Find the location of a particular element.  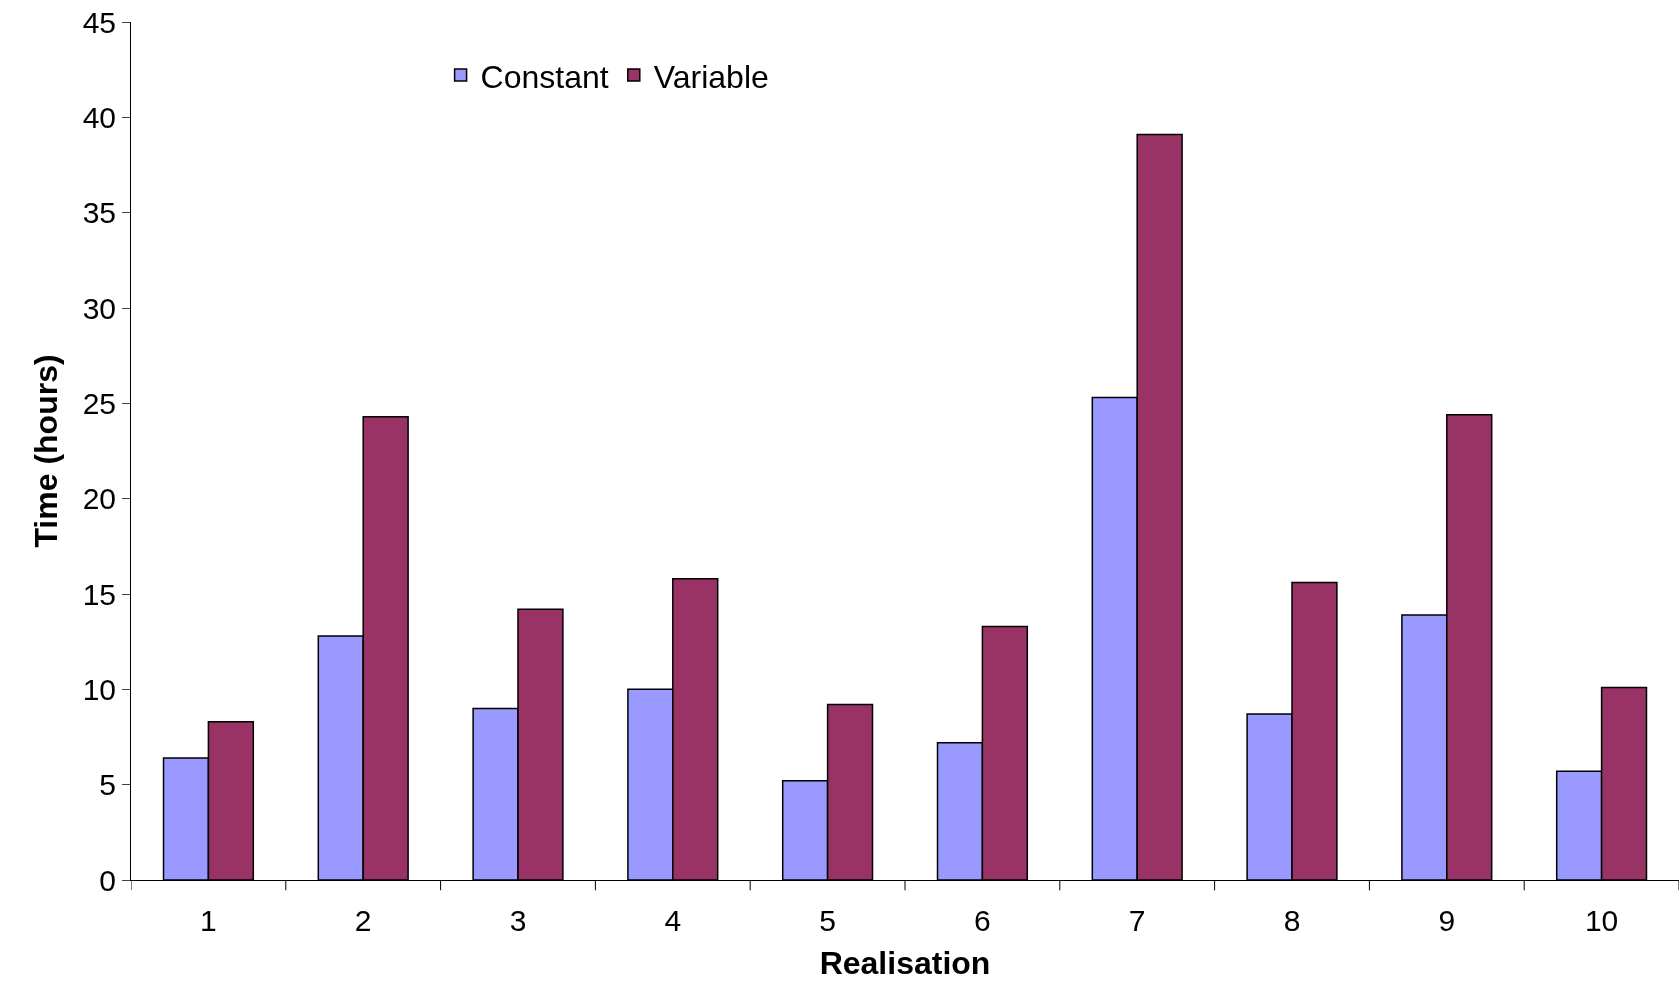

x-tick-label: 8 is located at coordinates (1292, 920).